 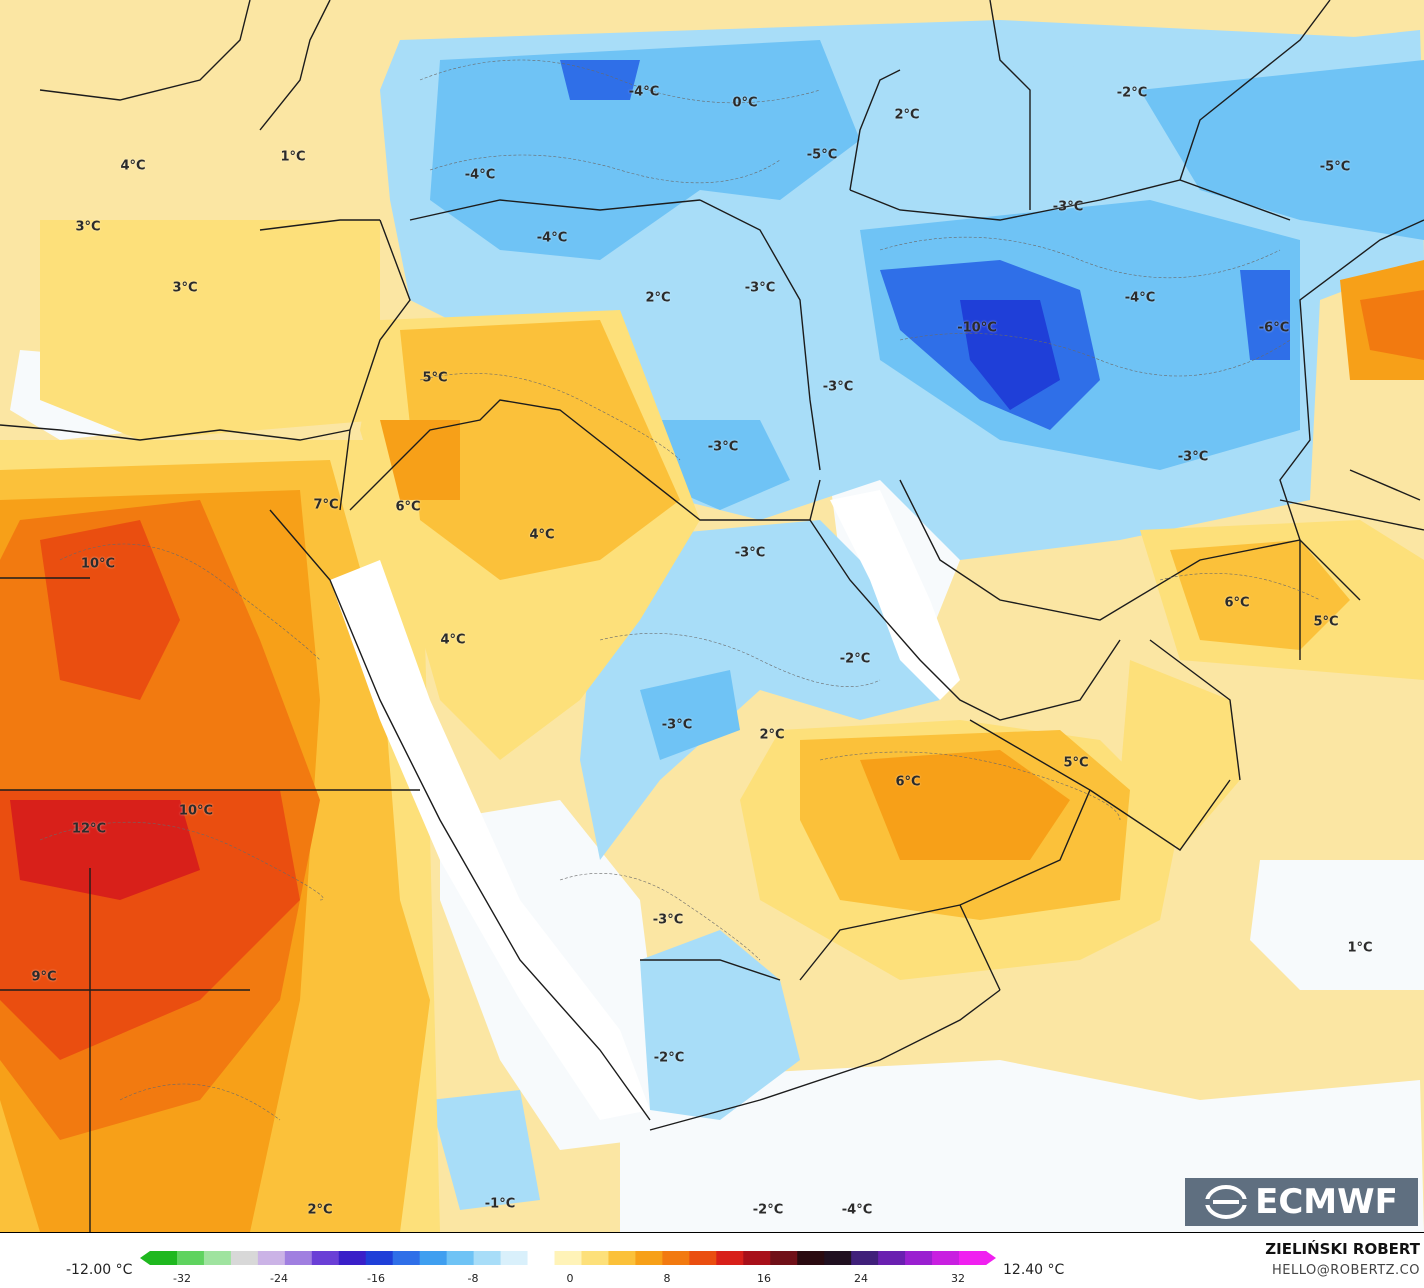 What do you see at coordinates (473, 1278) in the screenshot?
I see `colorbar-tick-label: -8` at bounding box center [473, 1278].